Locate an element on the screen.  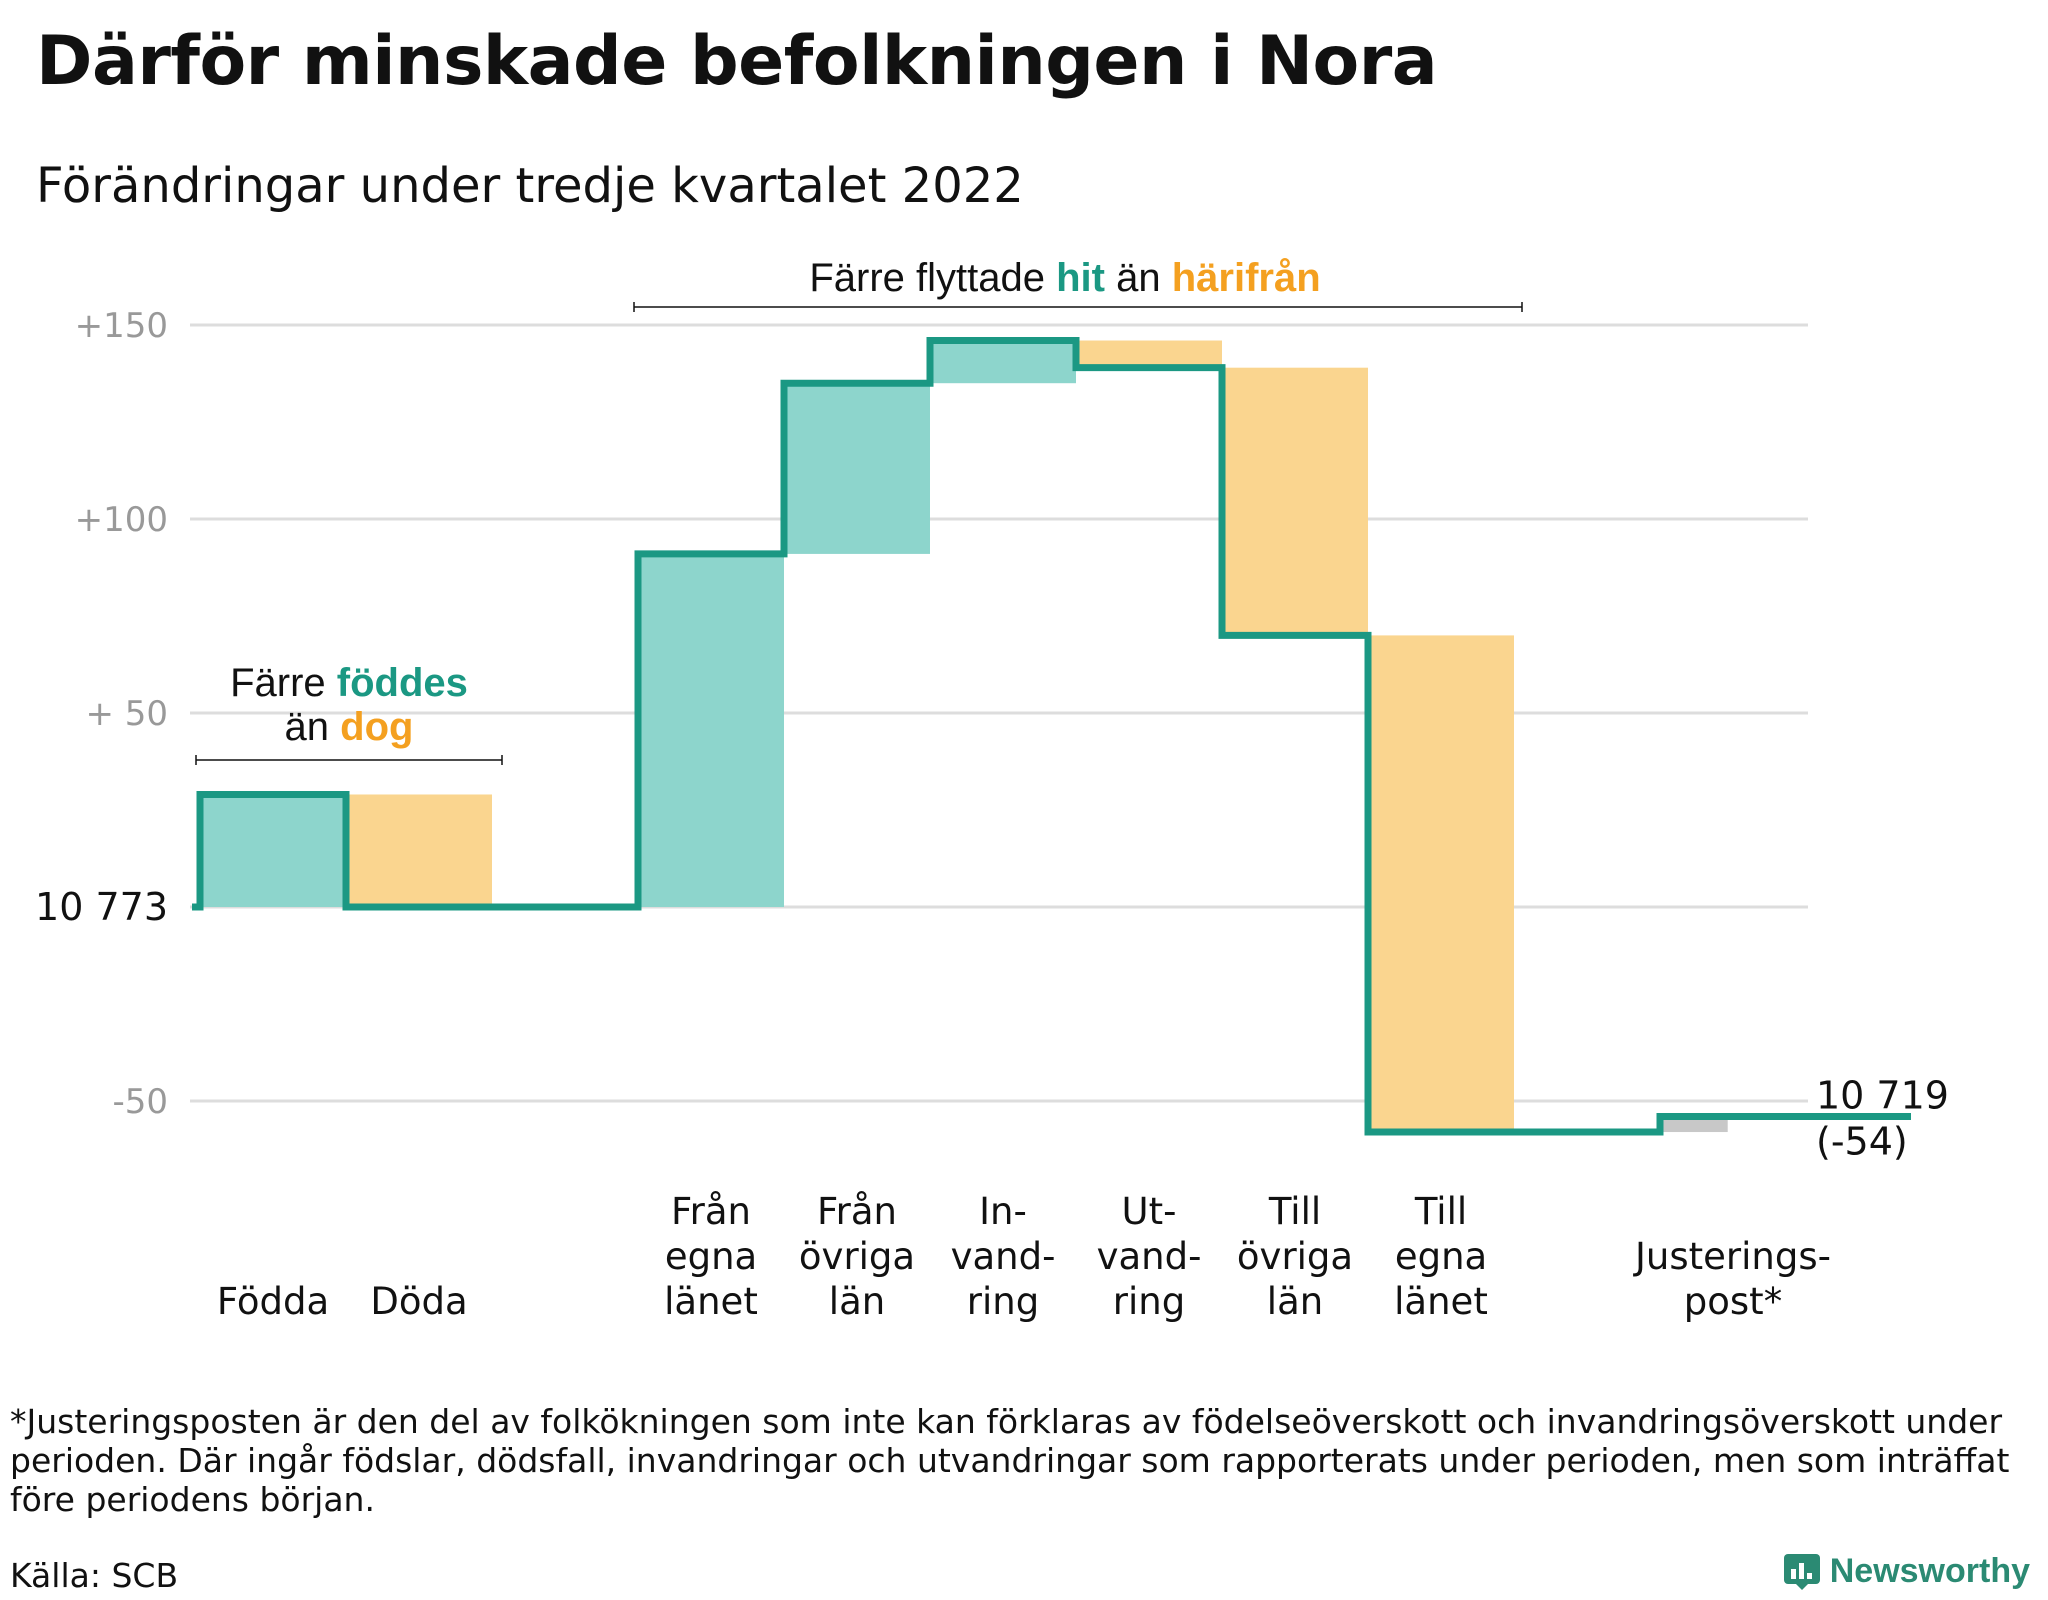
category-label: In- is located at coordinates (1003, 1211).